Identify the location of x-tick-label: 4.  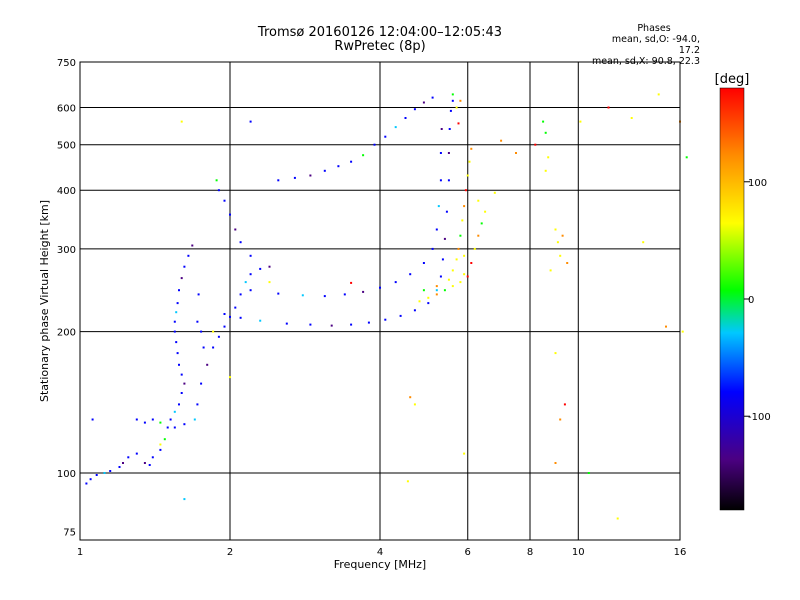
(380, 552).